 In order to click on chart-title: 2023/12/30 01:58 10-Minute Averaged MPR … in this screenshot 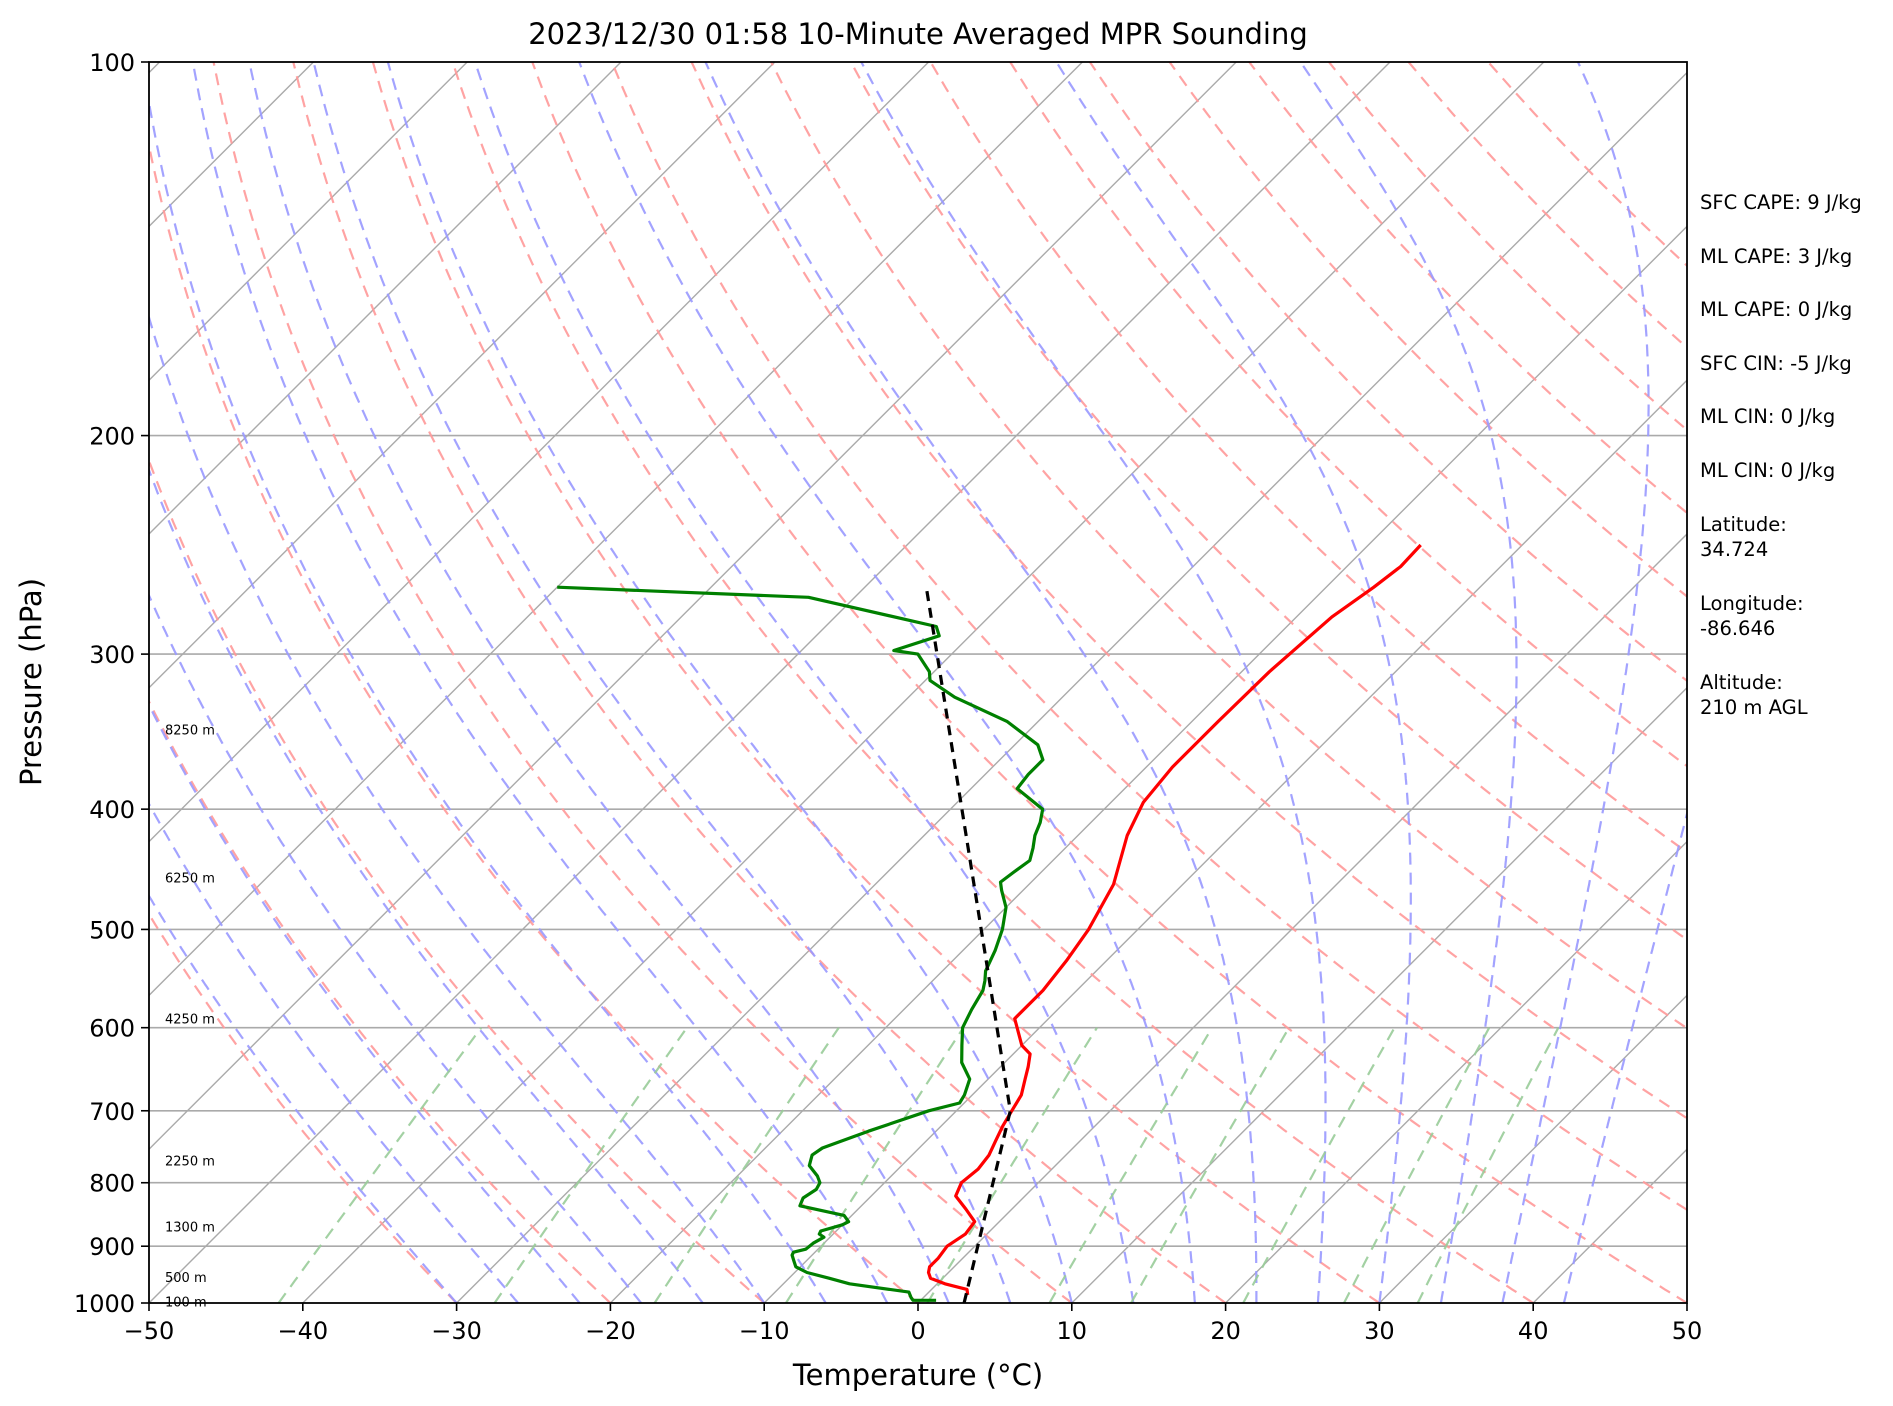, I will do `click(918, 34)`.